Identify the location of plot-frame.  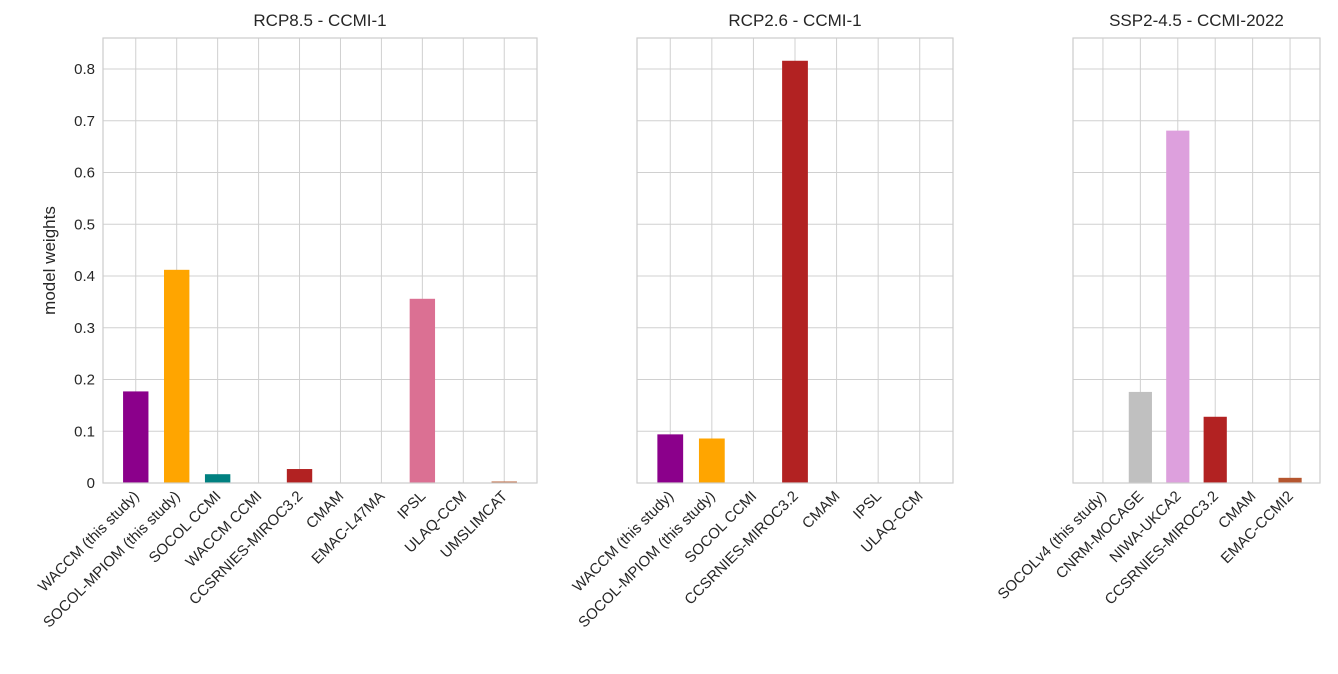
(1196, 260).